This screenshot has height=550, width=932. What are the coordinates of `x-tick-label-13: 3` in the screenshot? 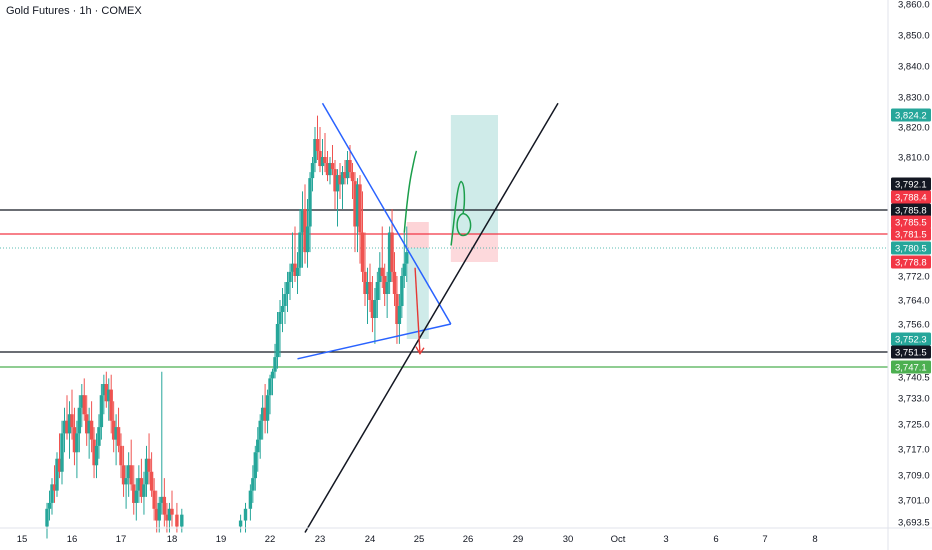 It's located at (665, 539).